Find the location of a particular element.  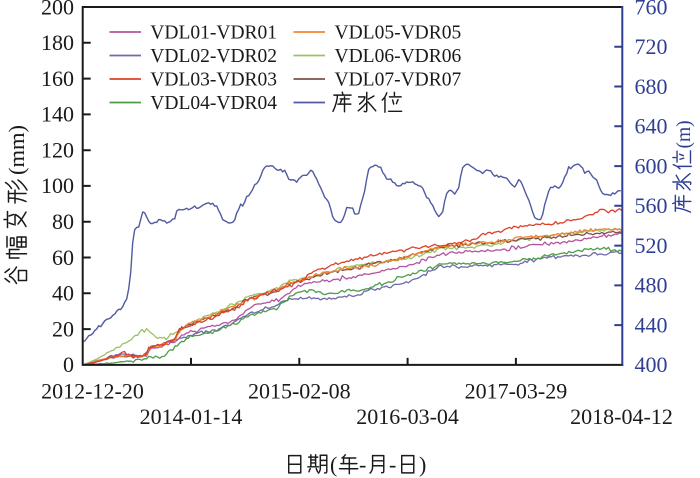

svg-text: 2014-01-14 is located at coordinates (191, 416).